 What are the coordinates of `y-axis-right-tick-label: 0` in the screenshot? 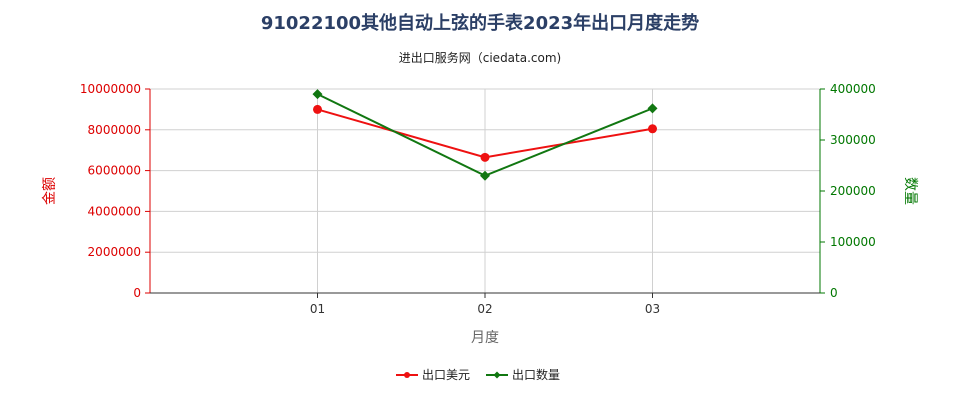 It's located at (834, 293).